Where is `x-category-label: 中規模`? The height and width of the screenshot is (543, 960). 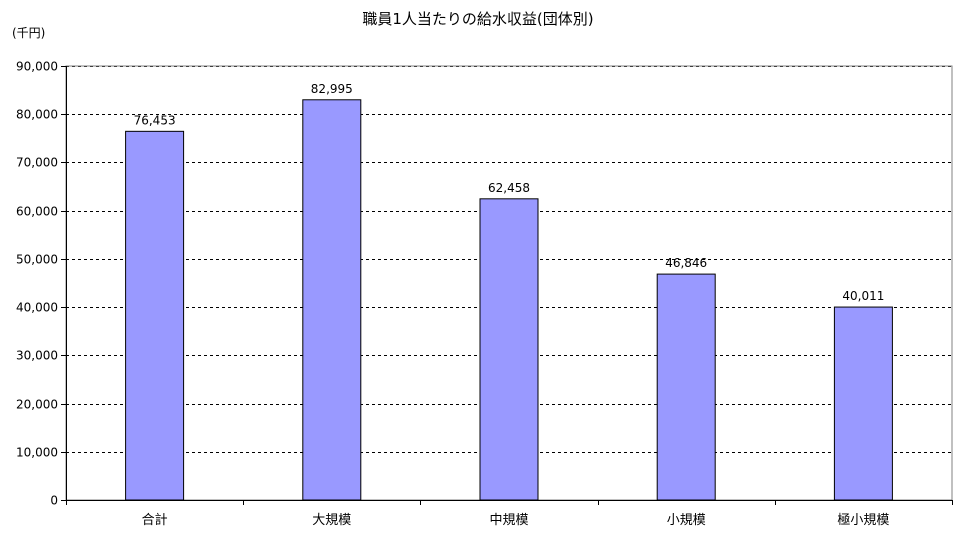
x-category-label: 中規模 is located at coordinates (508, 520).